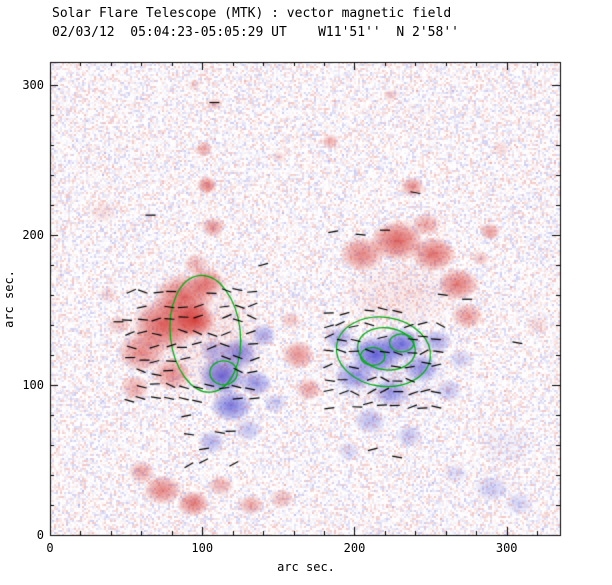 This screenshot has height=585, width=612. I want to click on y-tick-label: 100, so click(33, 384).